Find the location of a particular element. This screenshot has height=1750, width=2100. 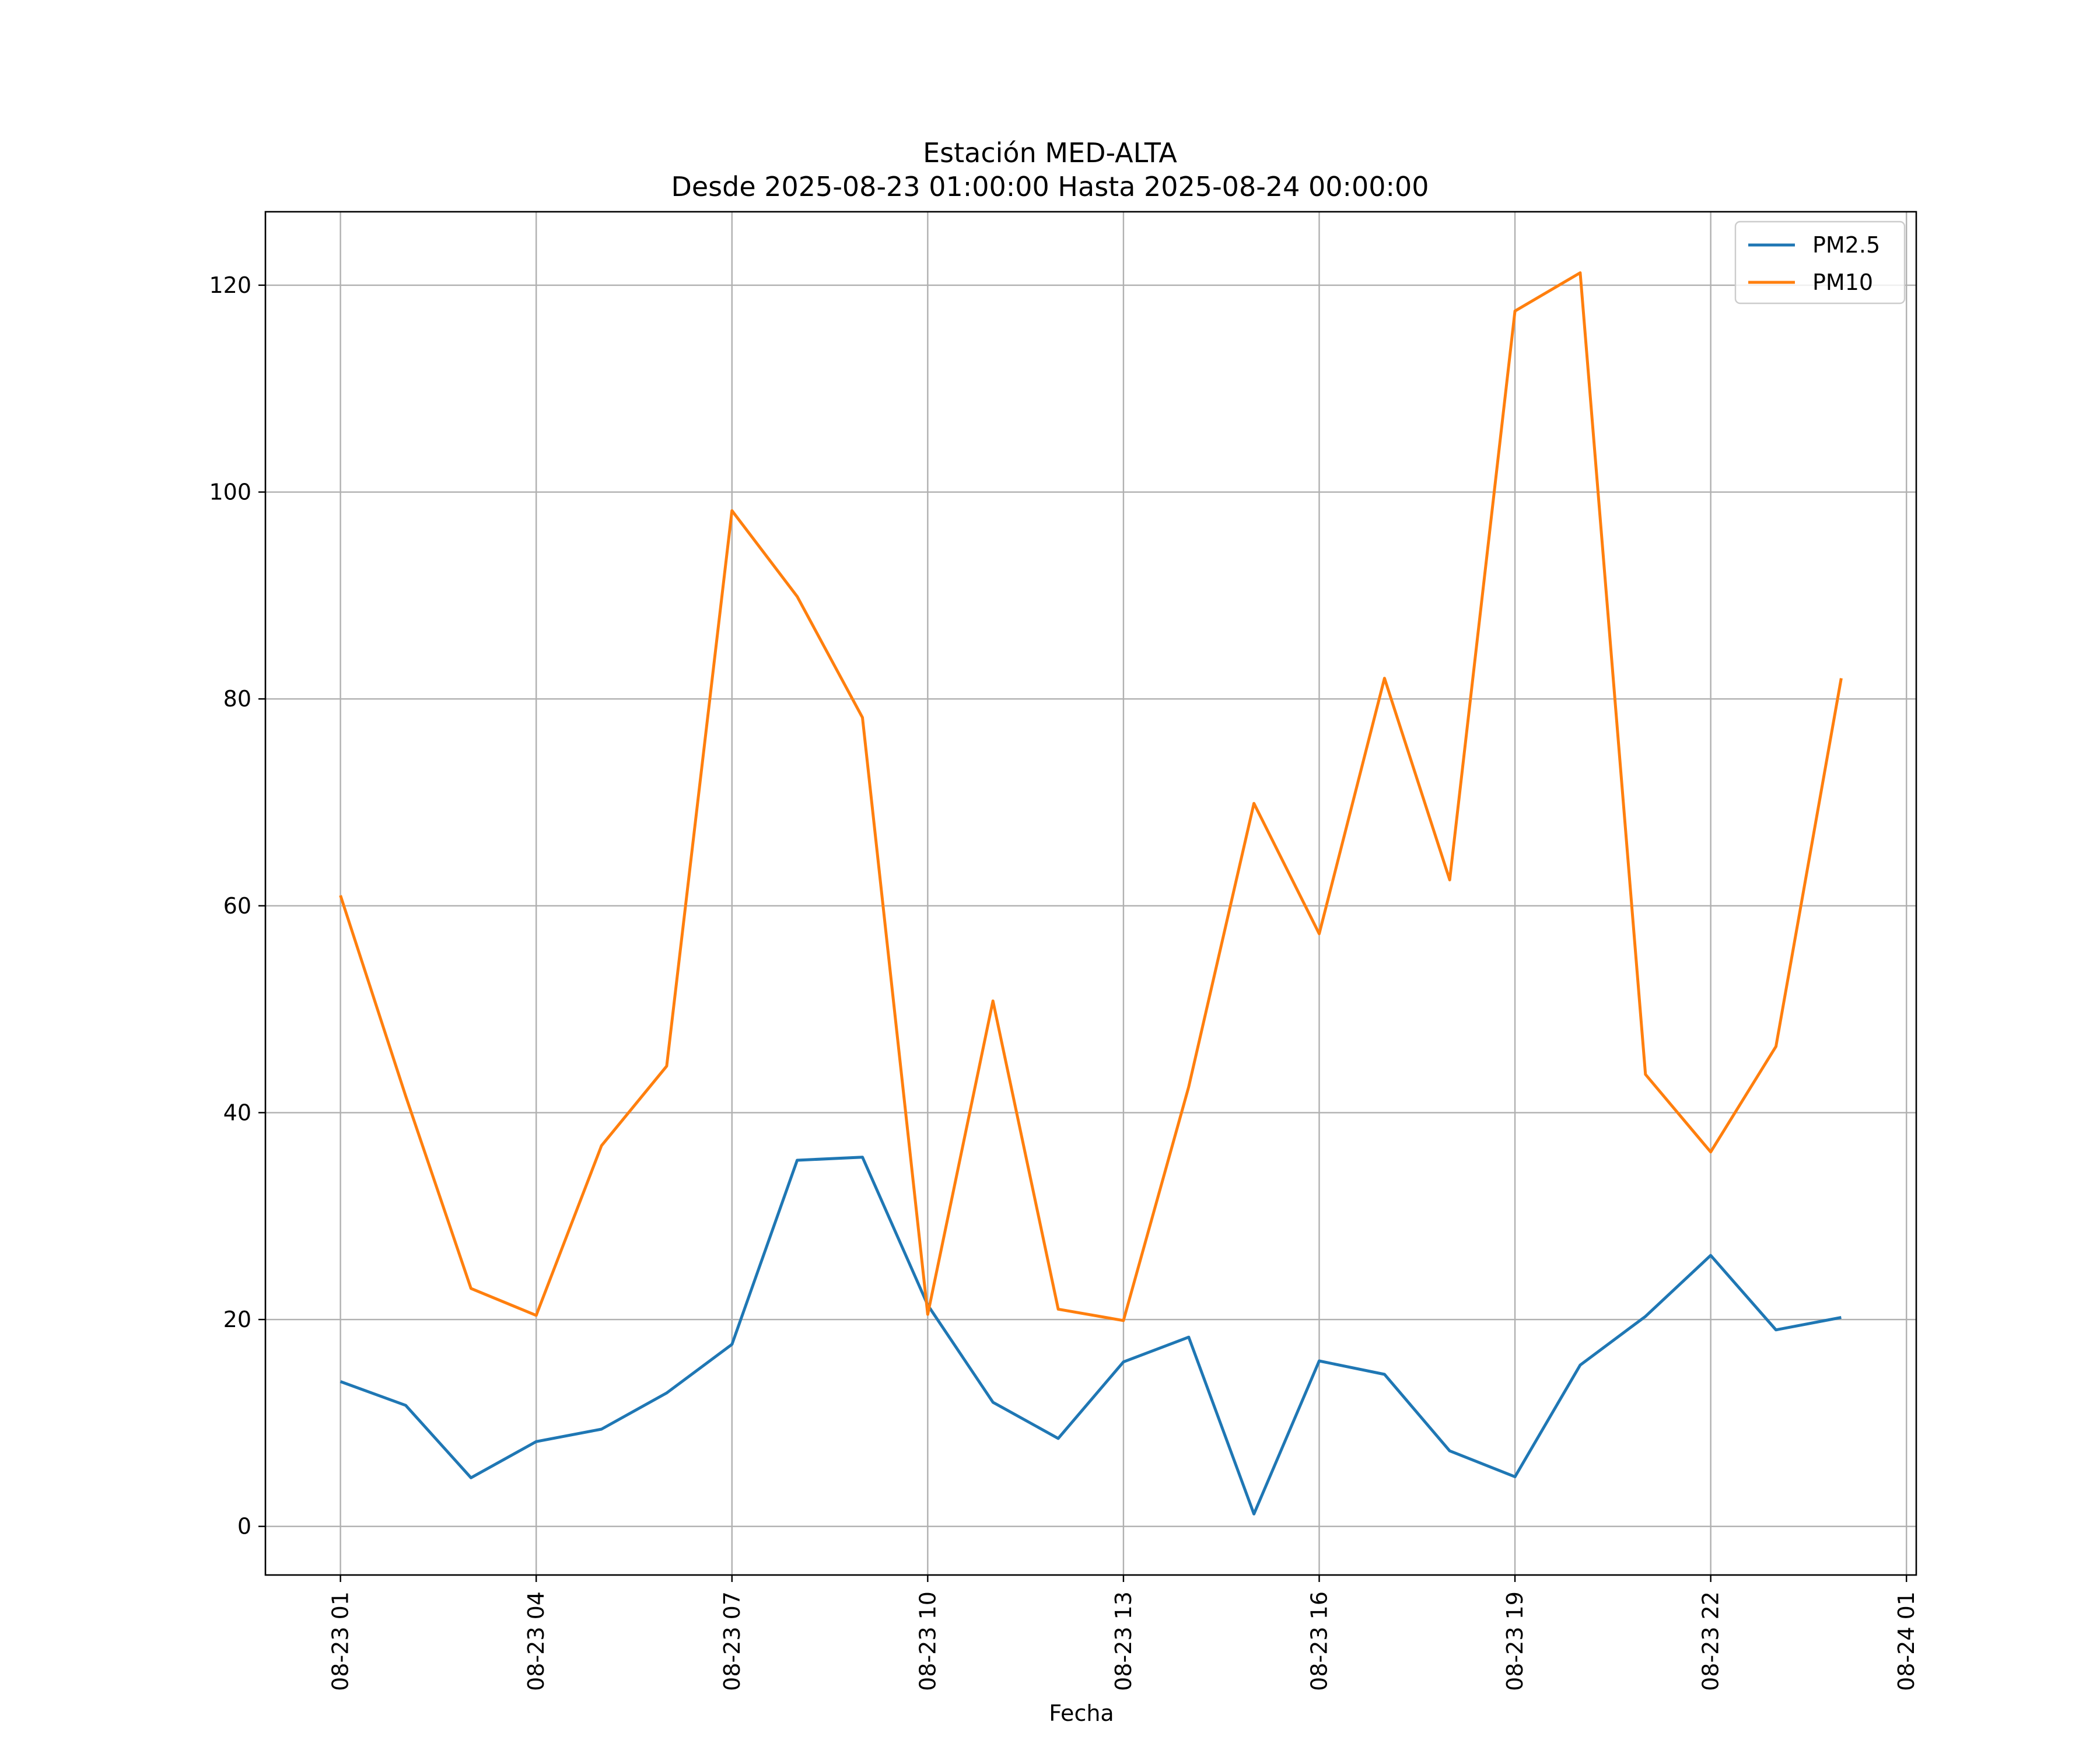

y-tick-label: 60 is located at coordinates (237, 906).